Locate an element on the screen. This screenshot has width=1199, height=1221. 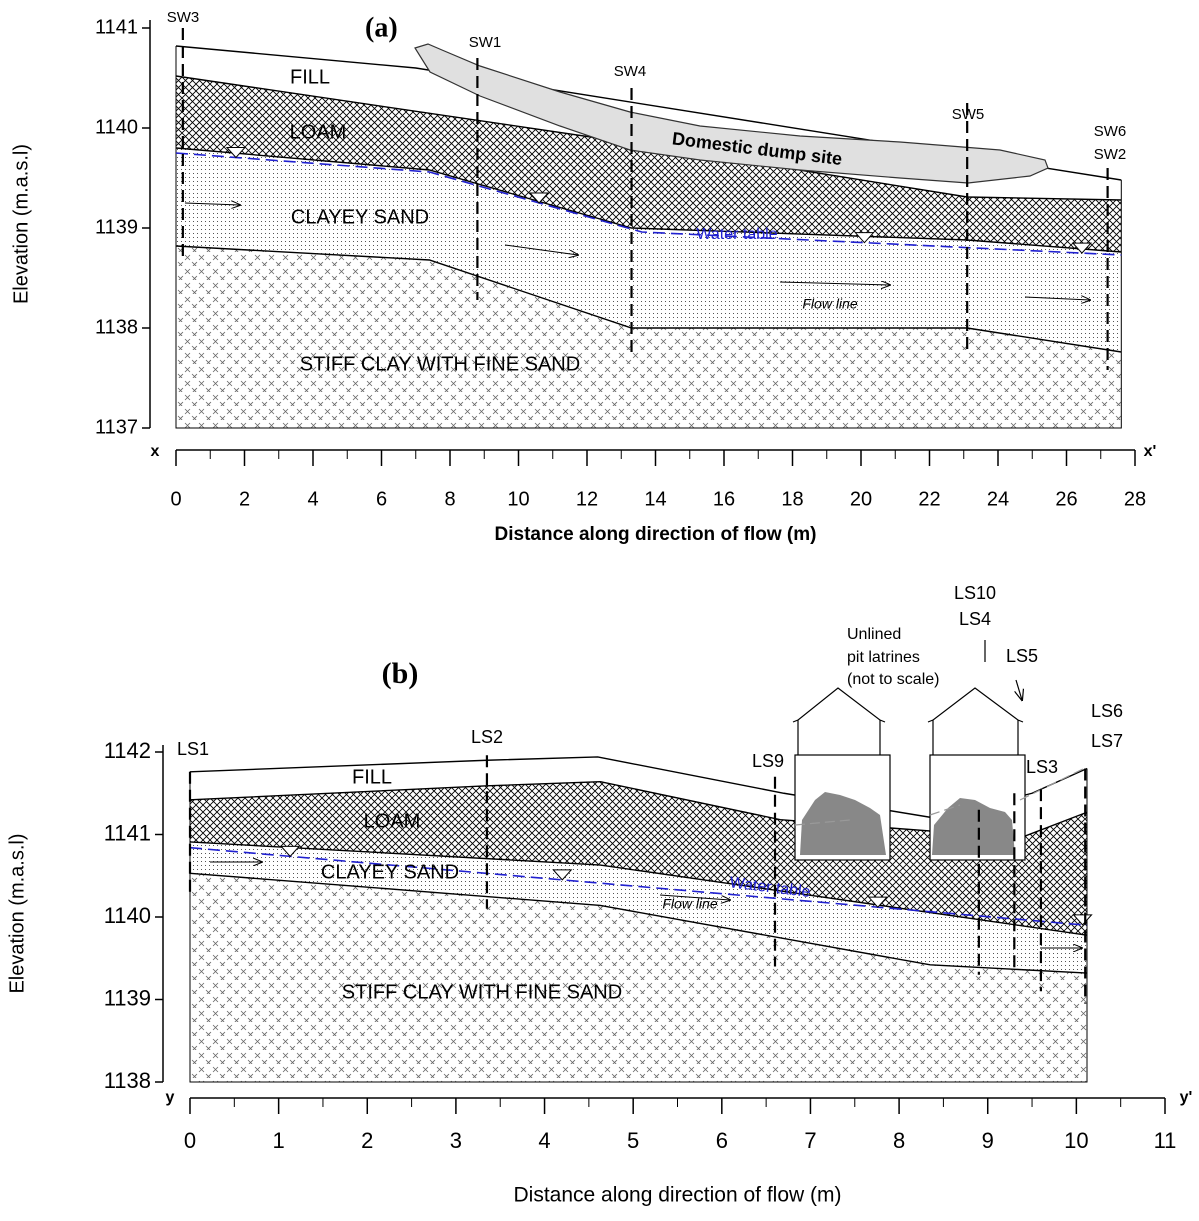
x-tick-label: 20 is located at coordinates (861, 499).